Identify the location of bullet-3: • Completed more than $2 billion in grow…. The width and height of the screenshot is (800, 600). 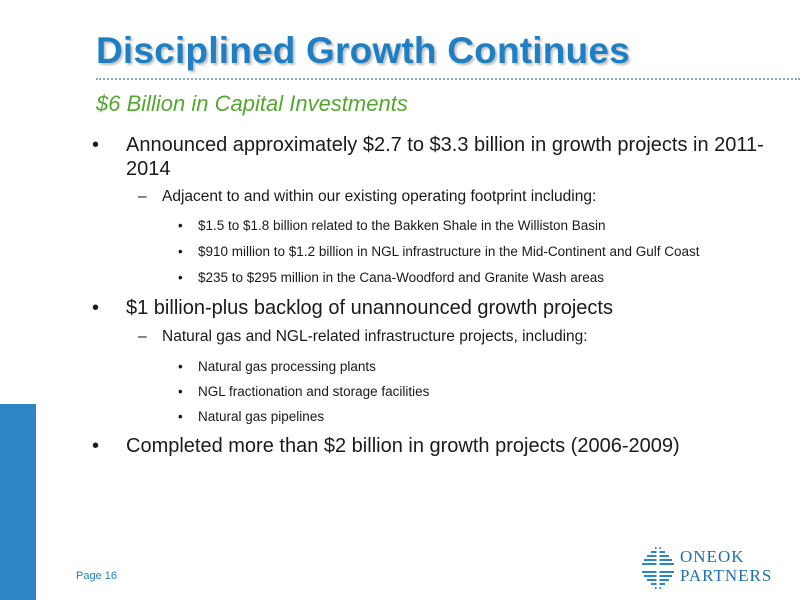
(432, 446).